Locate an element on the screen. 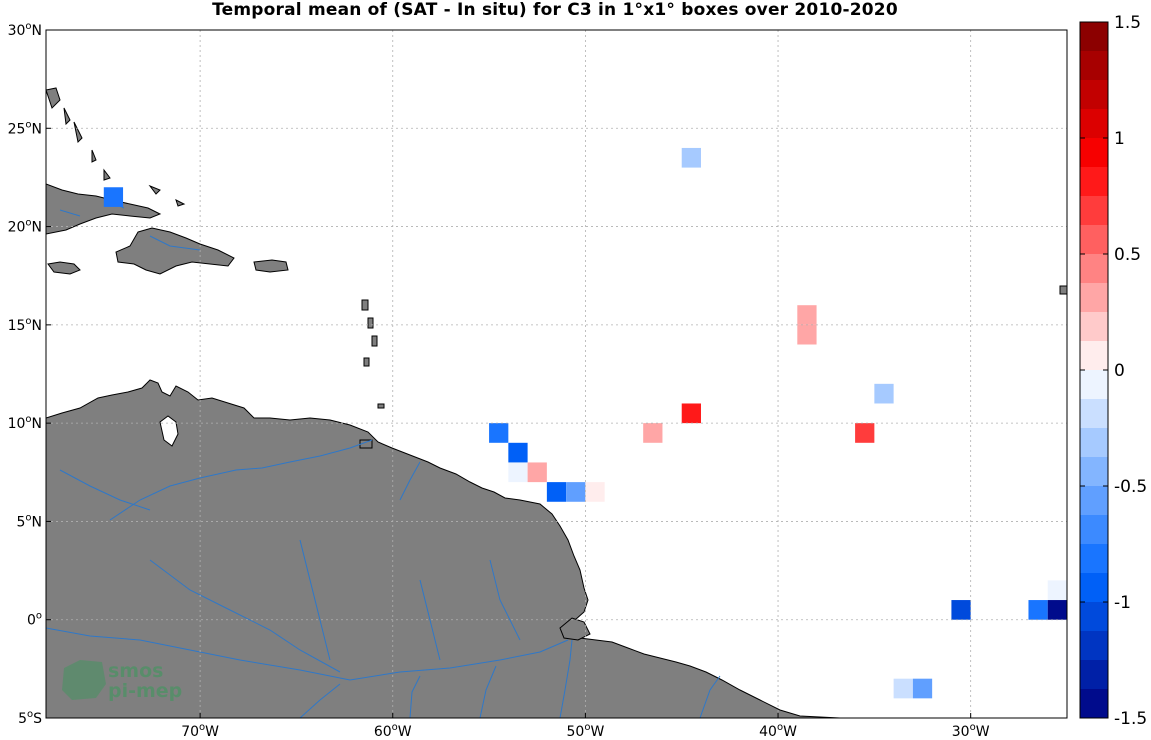 The width and height of the screenshot is (1151, 740). logo-text-pimep: pi-mep is located at coordinates (145, 691).